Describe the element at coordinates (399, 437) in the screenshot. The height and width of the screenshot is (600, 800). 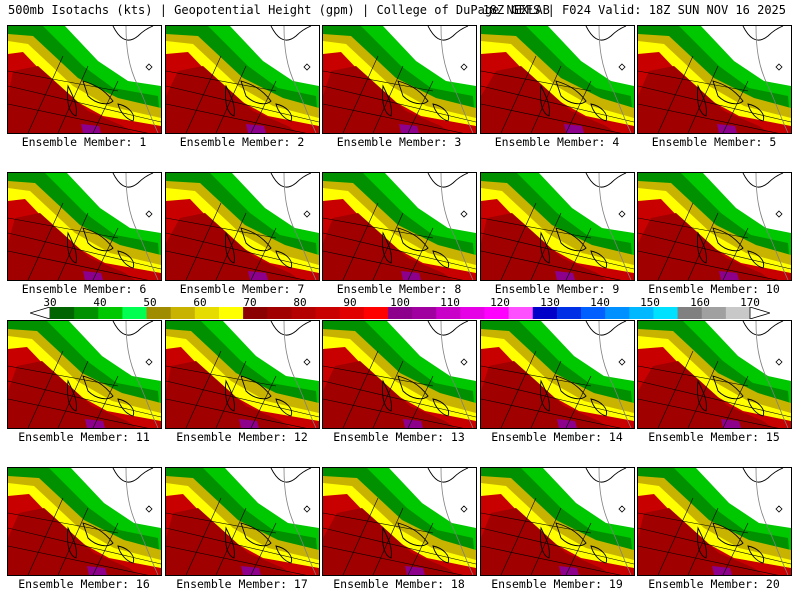
I see `ensemble-member-label: Ensemble Member: 13` at that location.